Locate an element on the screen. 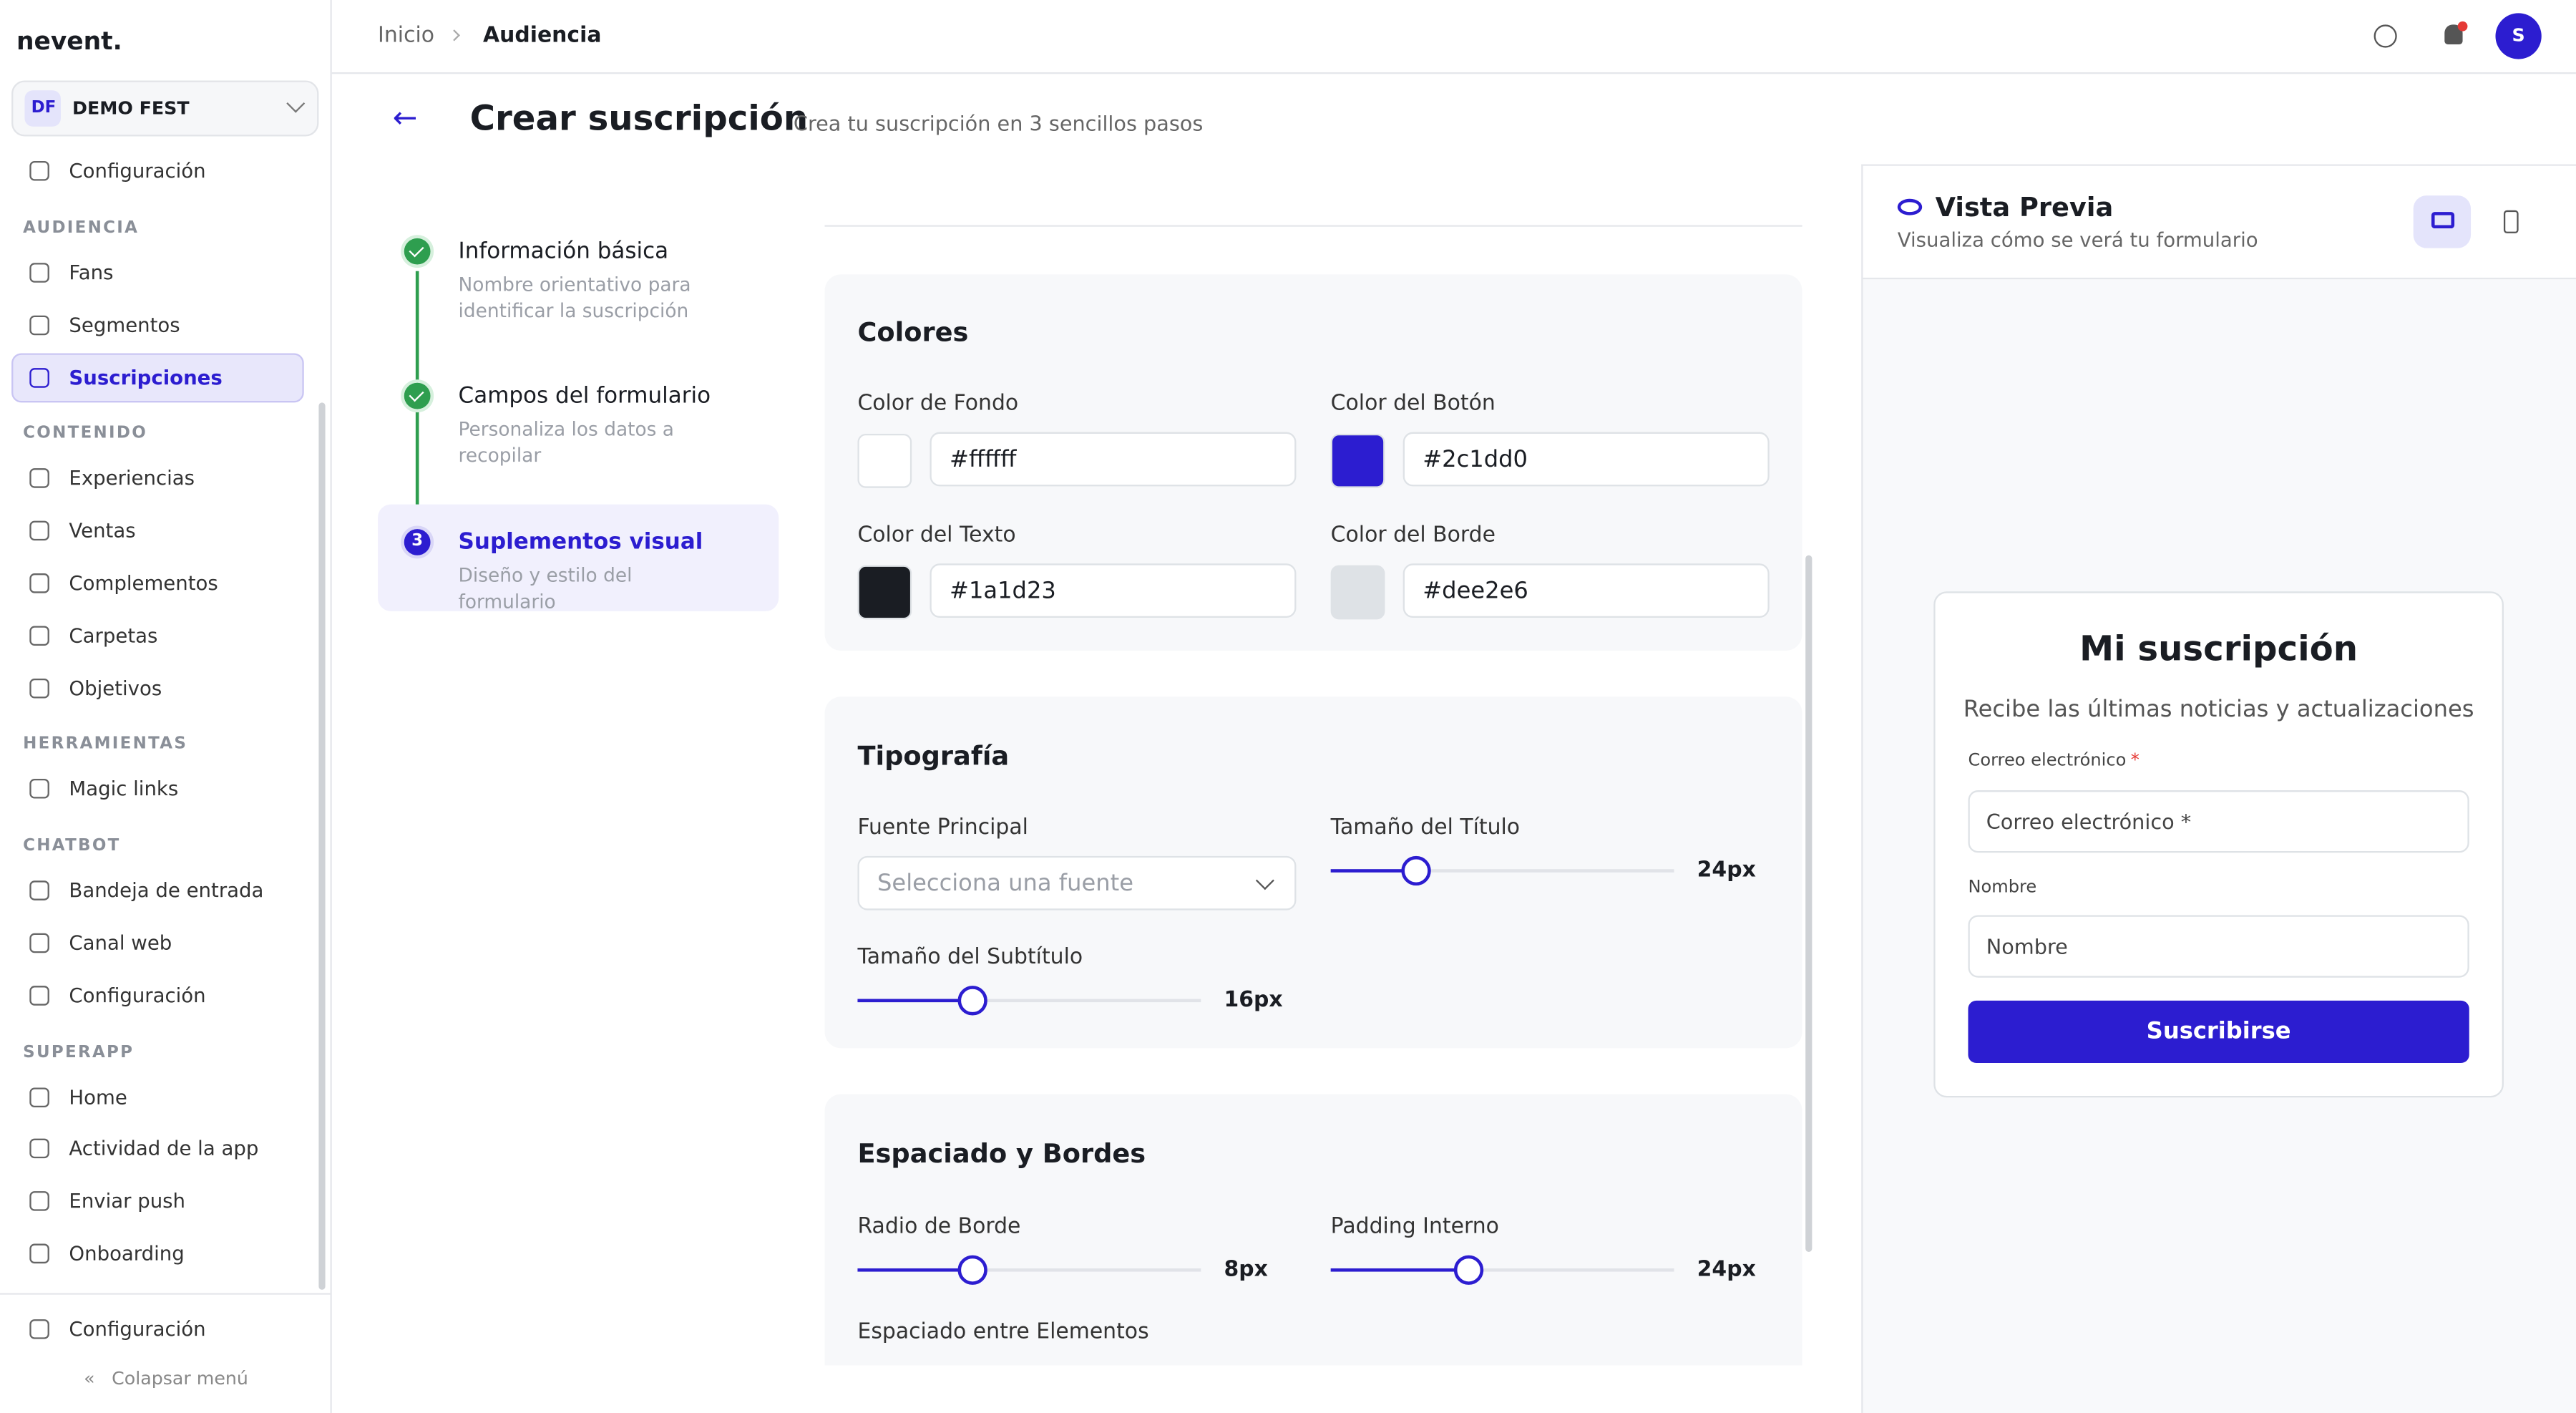  step-title: Suplementos visual is located at coordinates (580, 542).